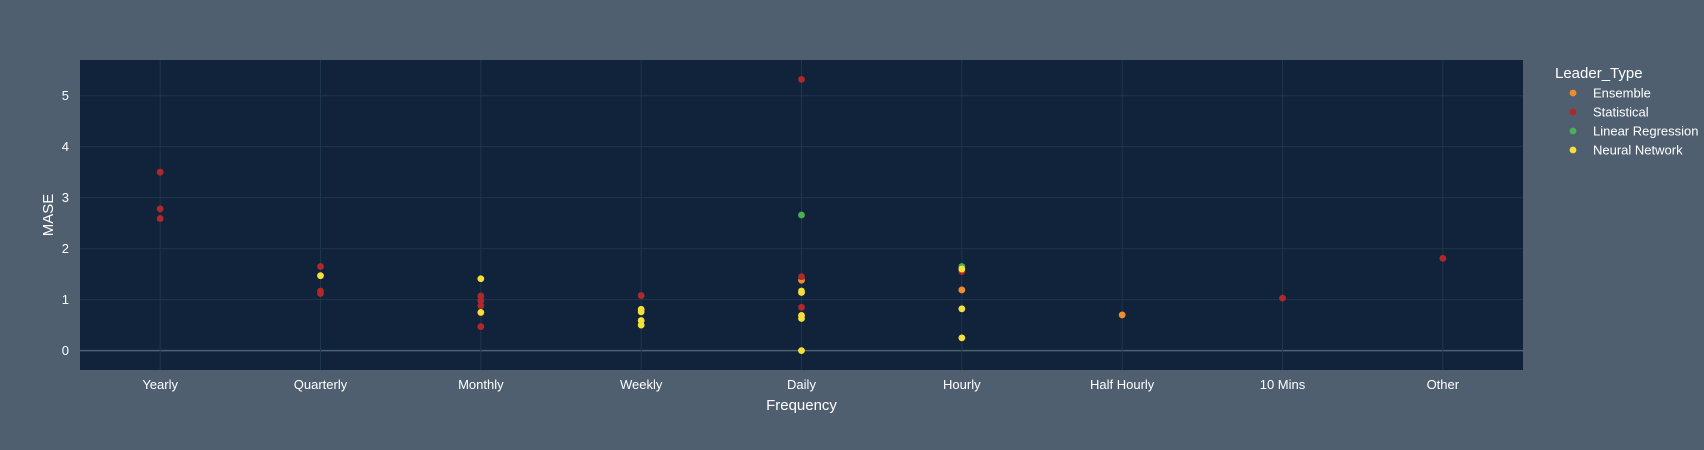 This screenshot has height=450, width=1704. Describe the element at coordinates (481, 384) in the screenshot. I see `x-tick-label: Monthly` at that location.